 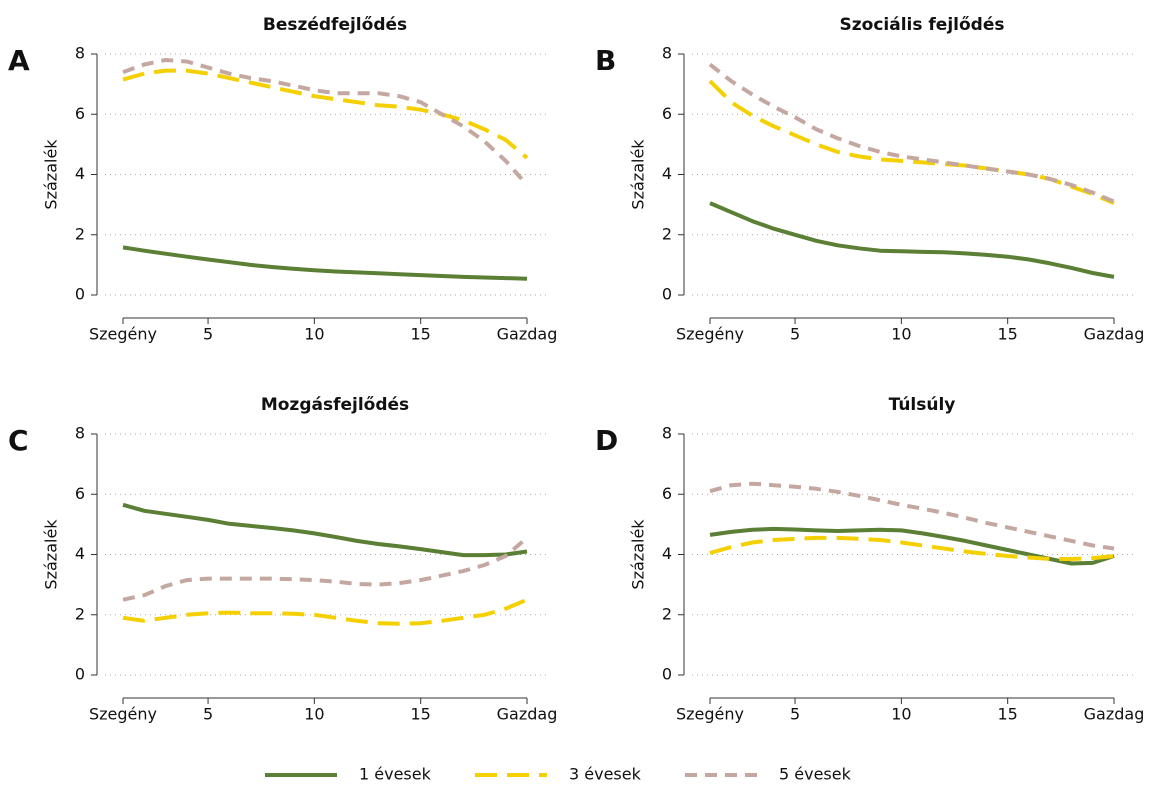 I want to click on chart-title: Szociális fejlődés, so click(x=922, y=25).